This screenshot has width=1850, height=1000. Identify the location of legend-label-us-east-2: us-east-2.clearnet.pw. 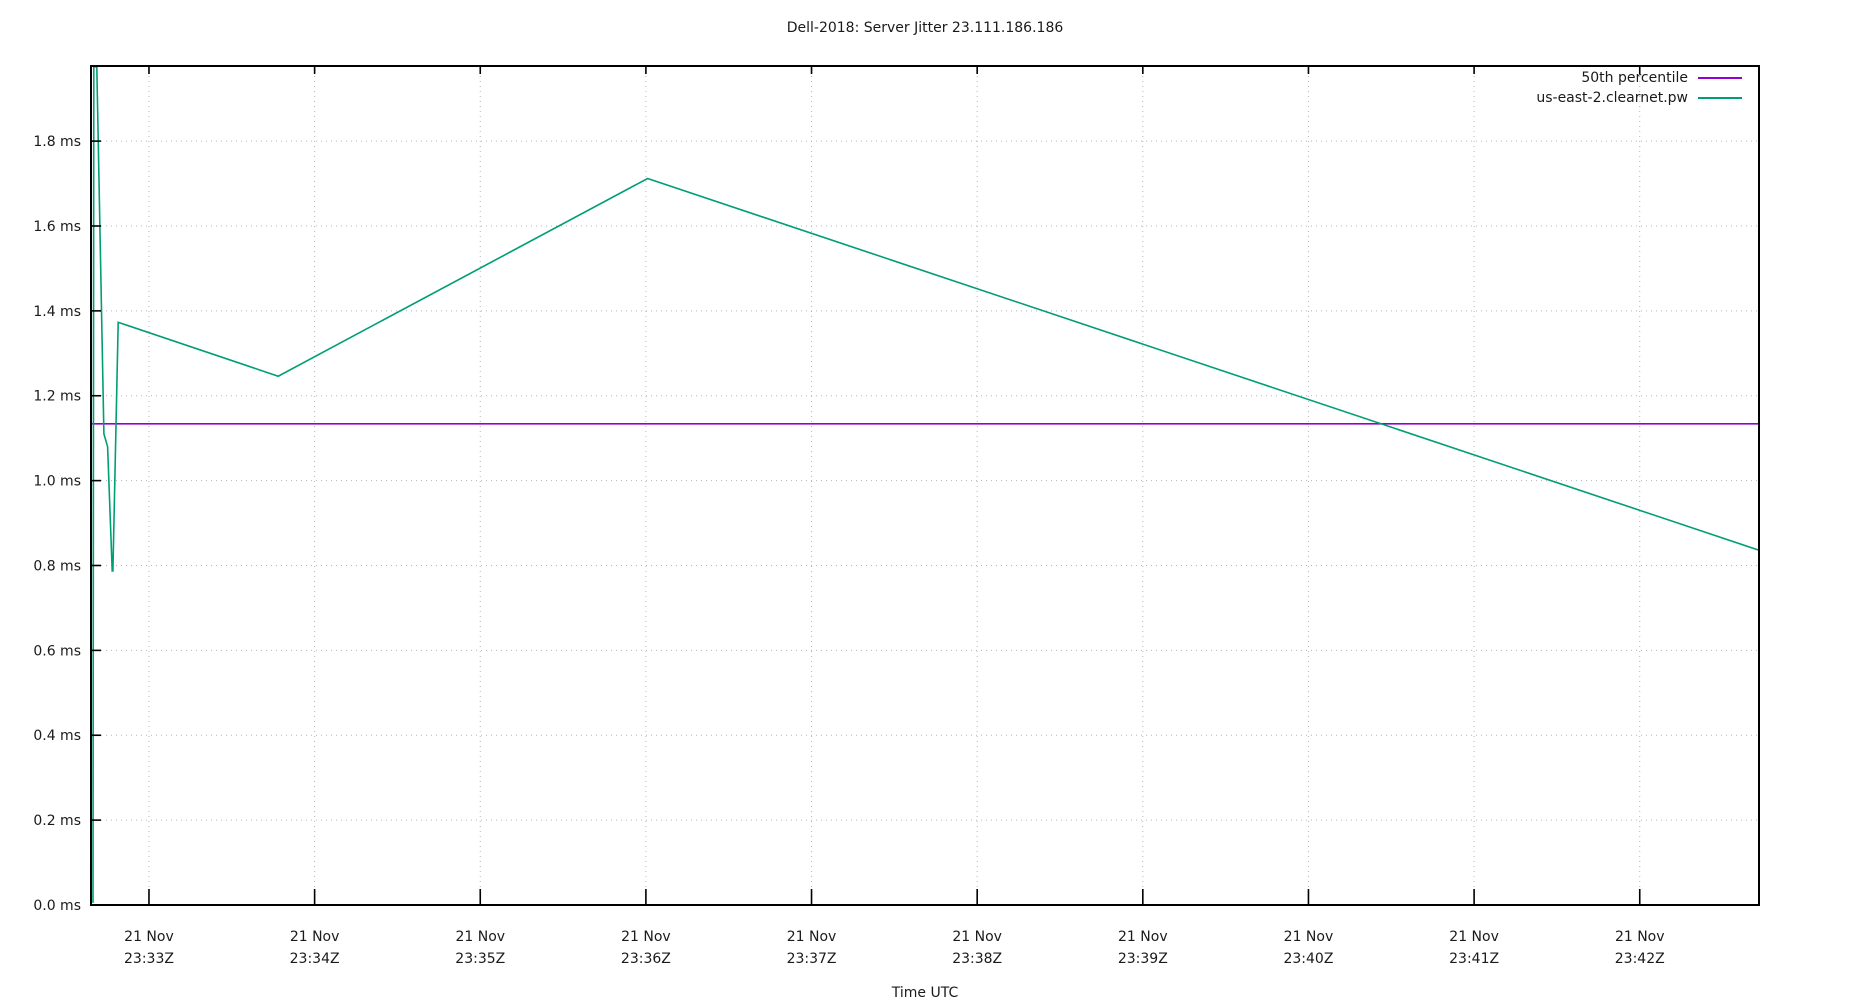
(1612, 98).